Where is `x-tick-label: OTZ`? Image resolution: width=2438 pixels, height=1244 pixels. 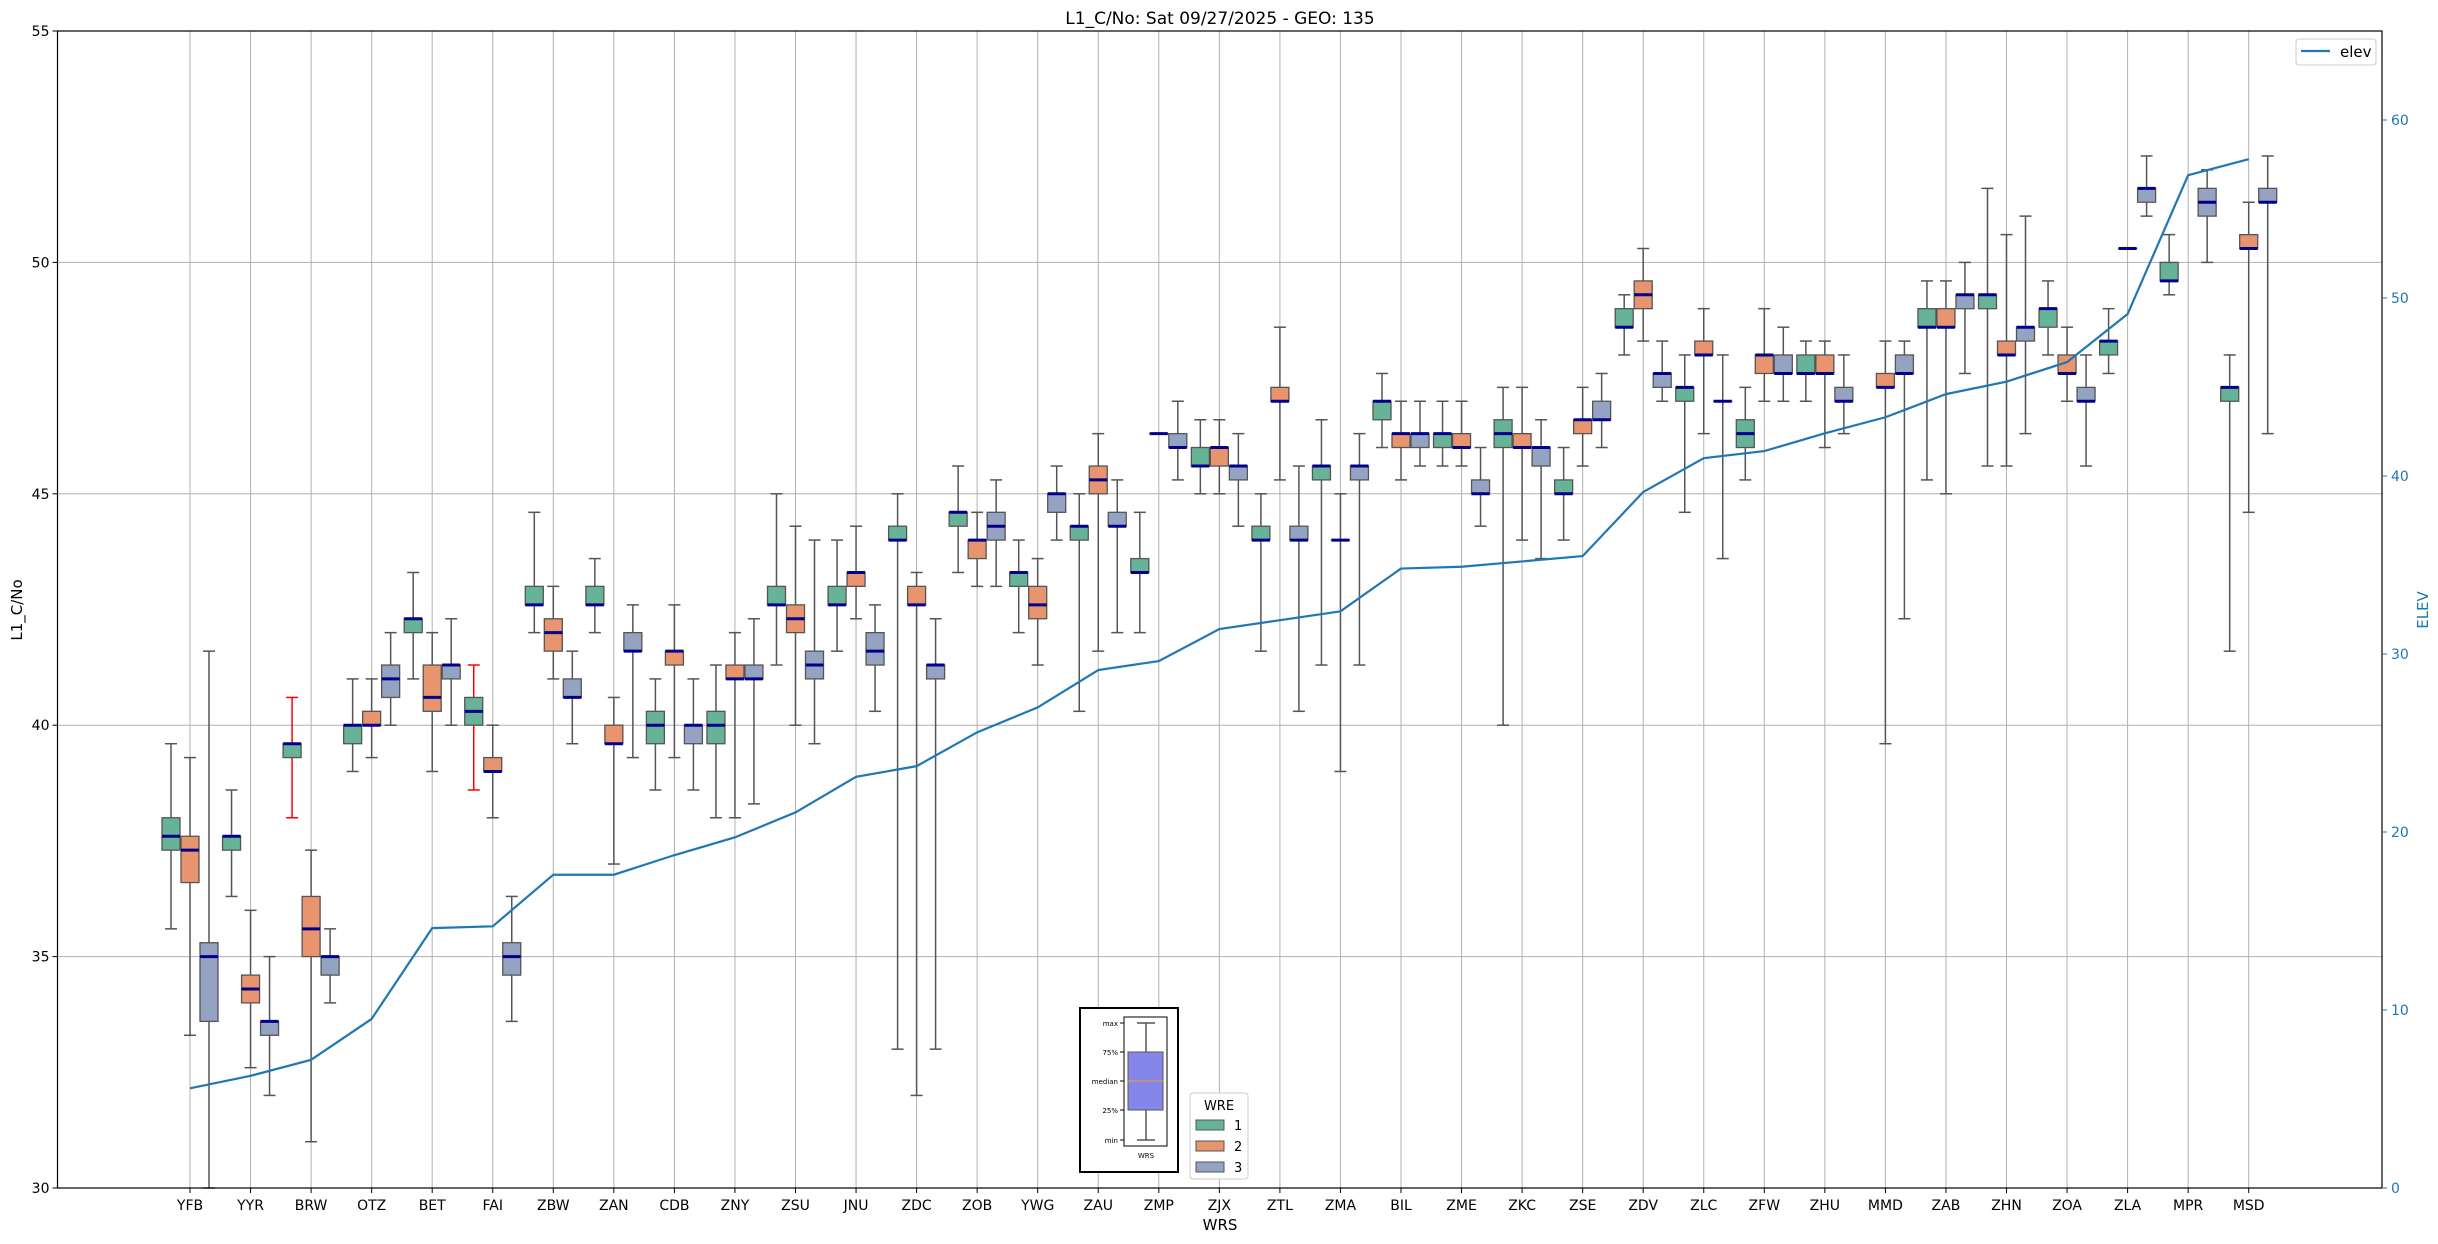 x-tick-label: OTZ is located at coordinates (371, 1206).